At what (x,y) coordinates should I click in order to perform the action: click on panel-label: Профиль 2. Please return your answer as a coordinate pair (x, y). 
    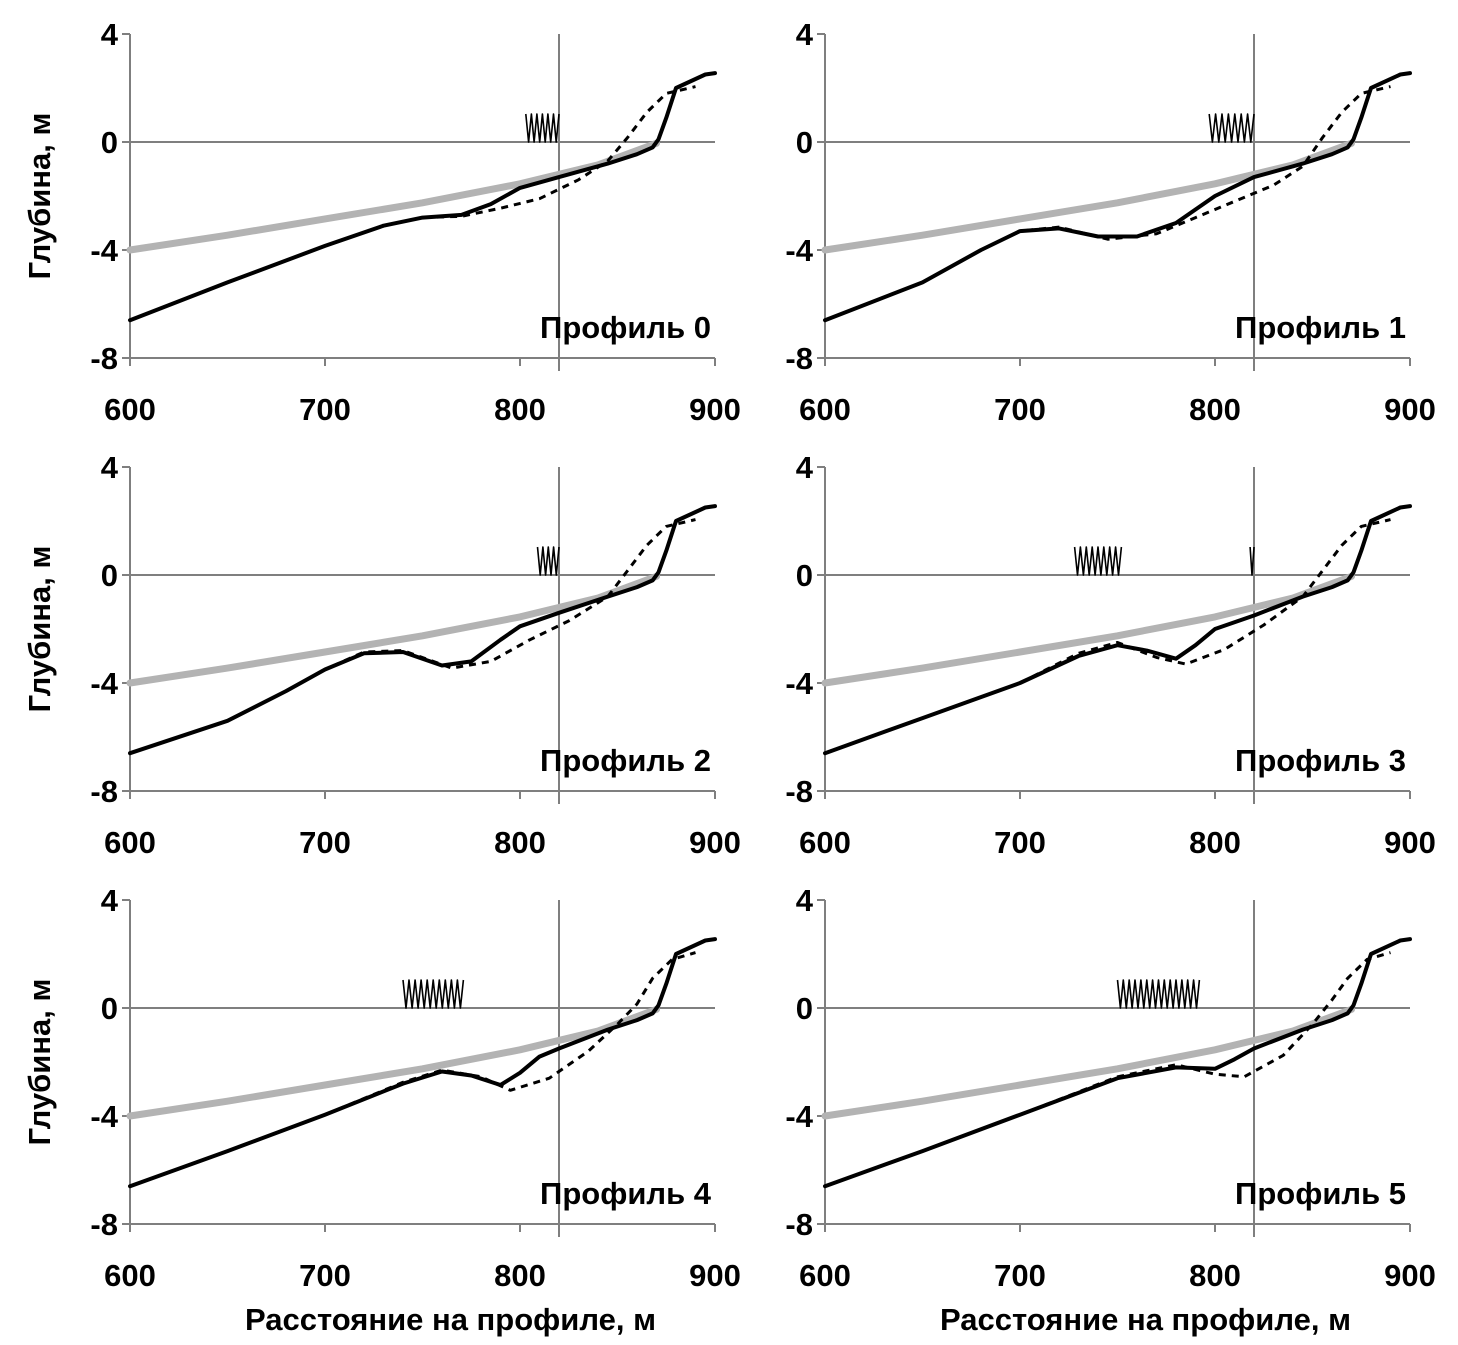
    Looking at the image, I should click on (625, 760).